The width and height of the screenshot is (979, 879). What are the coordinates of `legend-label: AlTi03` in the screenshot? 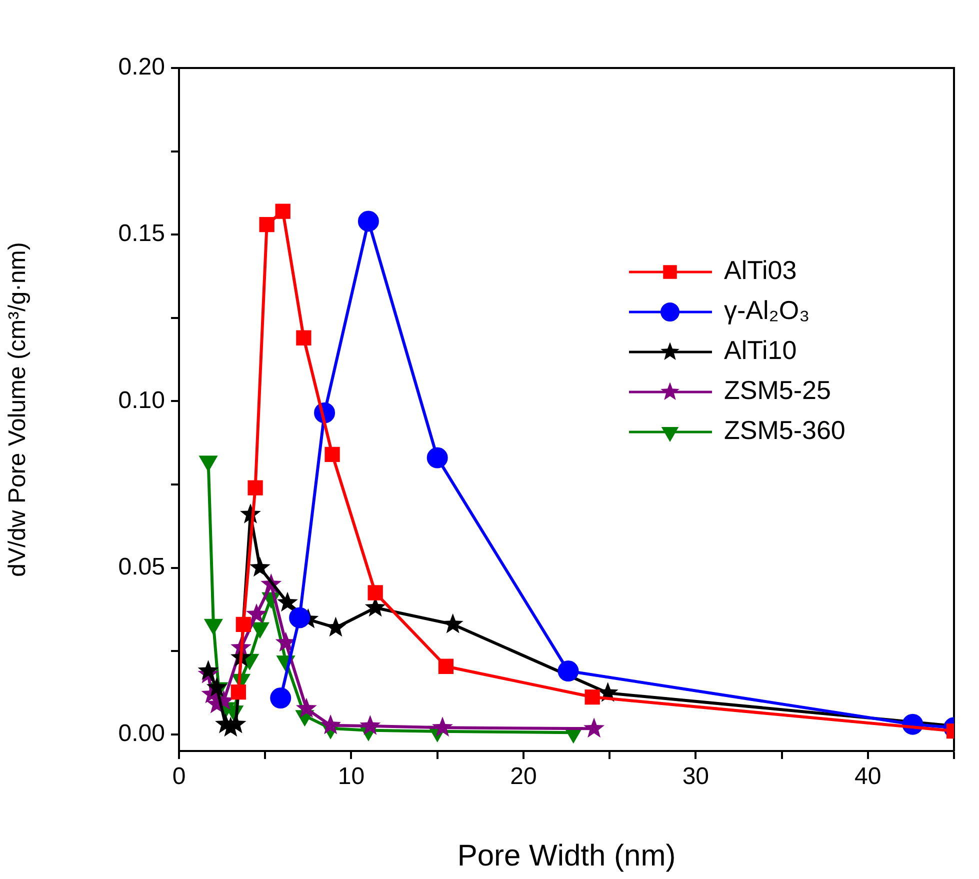 It's located at (760, 270).